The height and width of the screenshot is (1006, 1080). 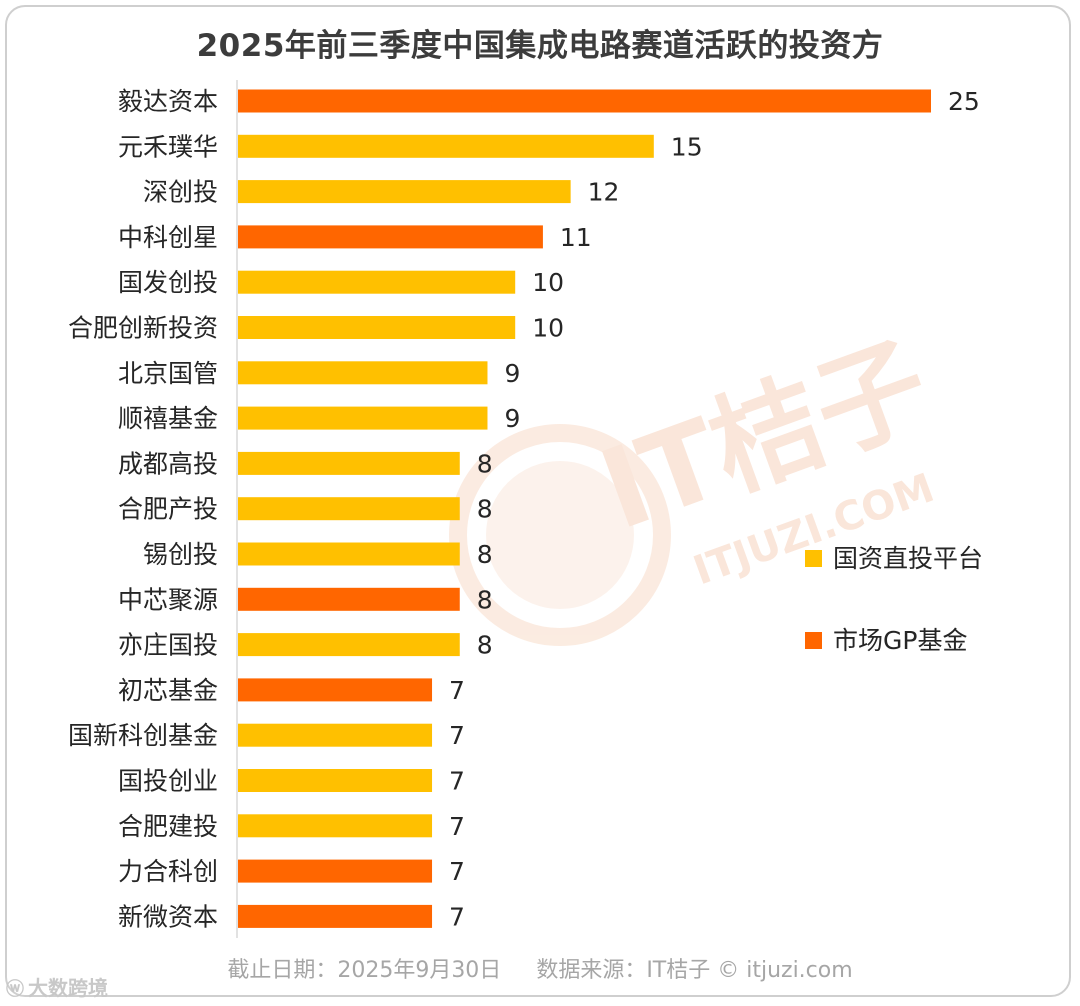 What do you see at coordinates (168, 916) in the screenshot?
I see `category-label: 新微资本` at bounding box center [168, 916].